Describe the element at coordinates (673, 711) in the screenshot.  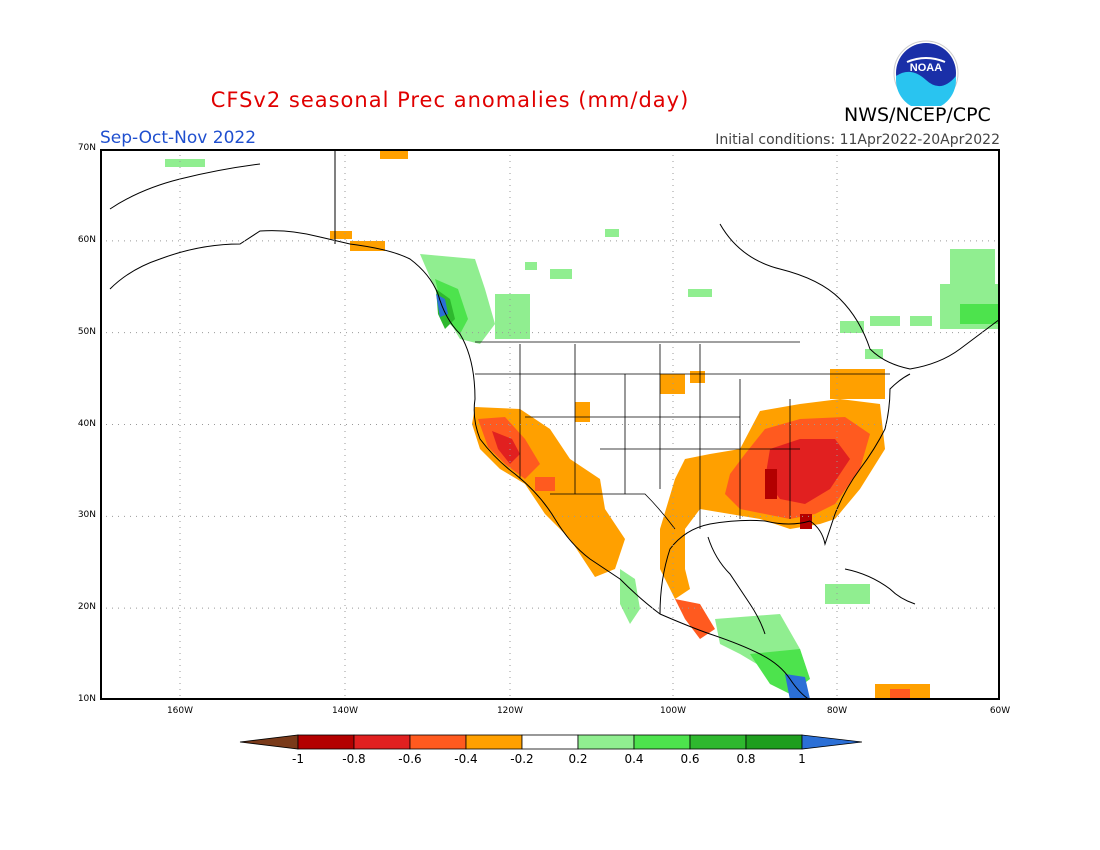
I see `longitude-label: 100W` at that location.